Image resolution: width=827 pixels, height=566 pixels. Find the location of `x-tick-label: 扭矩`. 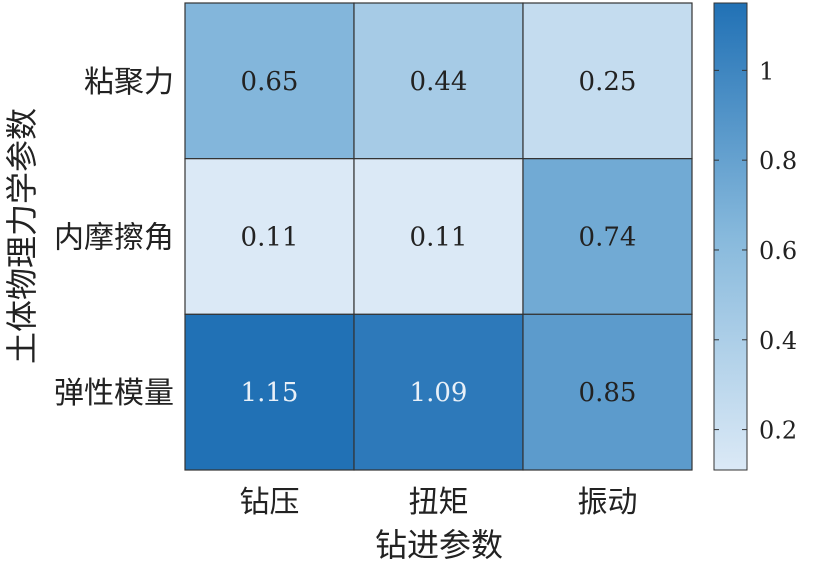

x-tick-label: 扭矩 is located at coordinates (439, 502).